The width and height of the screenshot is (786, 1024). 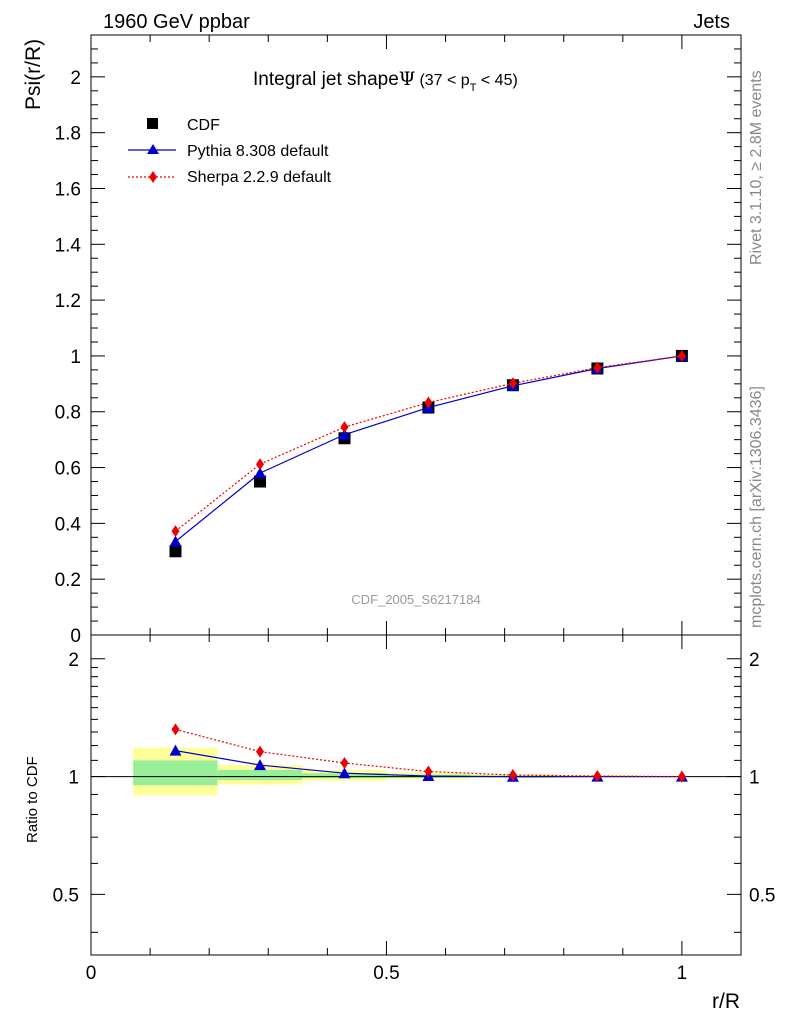 What do you see at coordinates (176, 22) in the screenshot?
I see `header-left-label: 1960 GeV ppbar` at bounding box center [176, 22].